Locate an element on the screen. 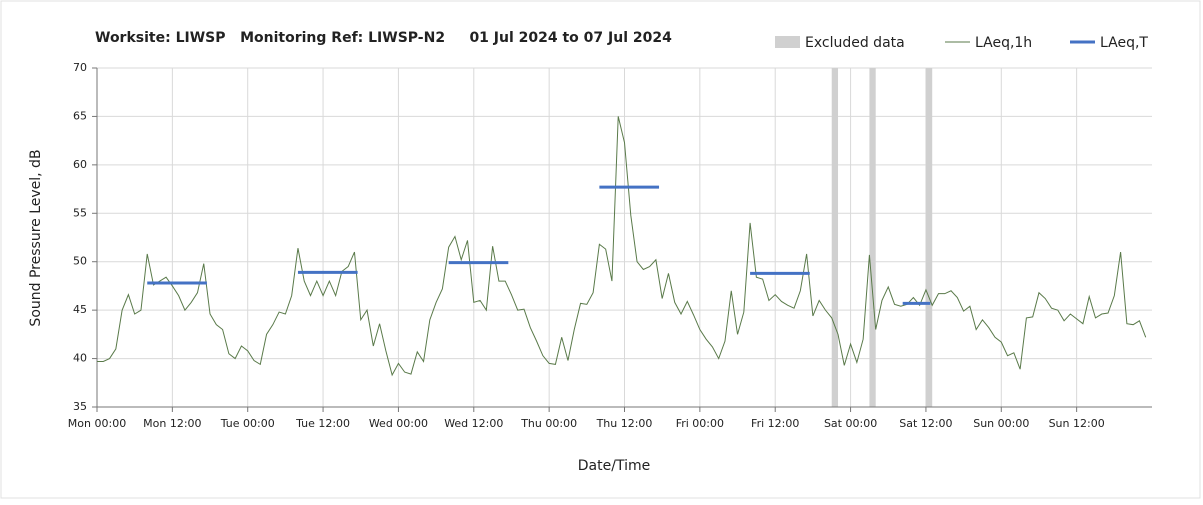  x-tick-label: Sun 12:00 is located at coordinates (1077, 423).